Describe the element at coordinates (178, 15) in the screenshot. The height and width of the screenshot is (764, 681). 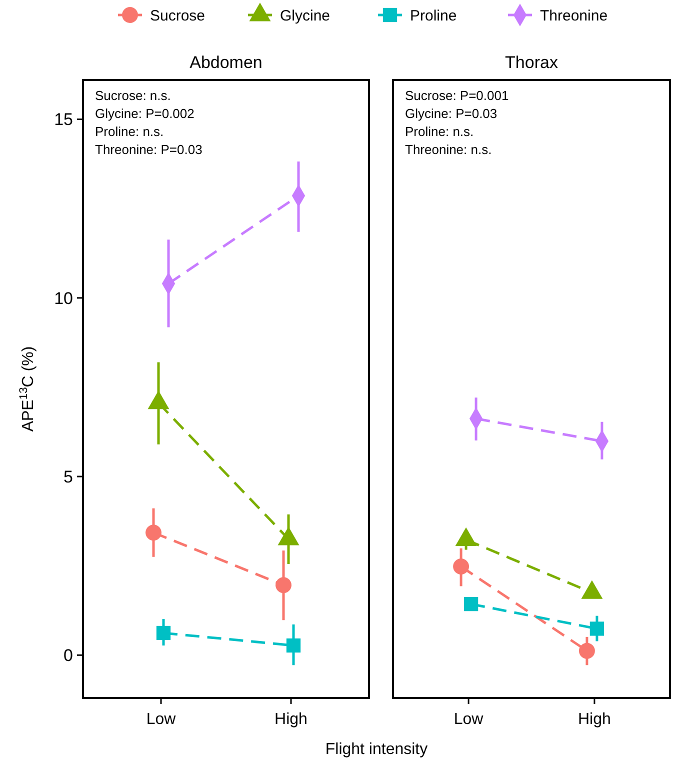
I see `legend-label: Sucrose` at that location.